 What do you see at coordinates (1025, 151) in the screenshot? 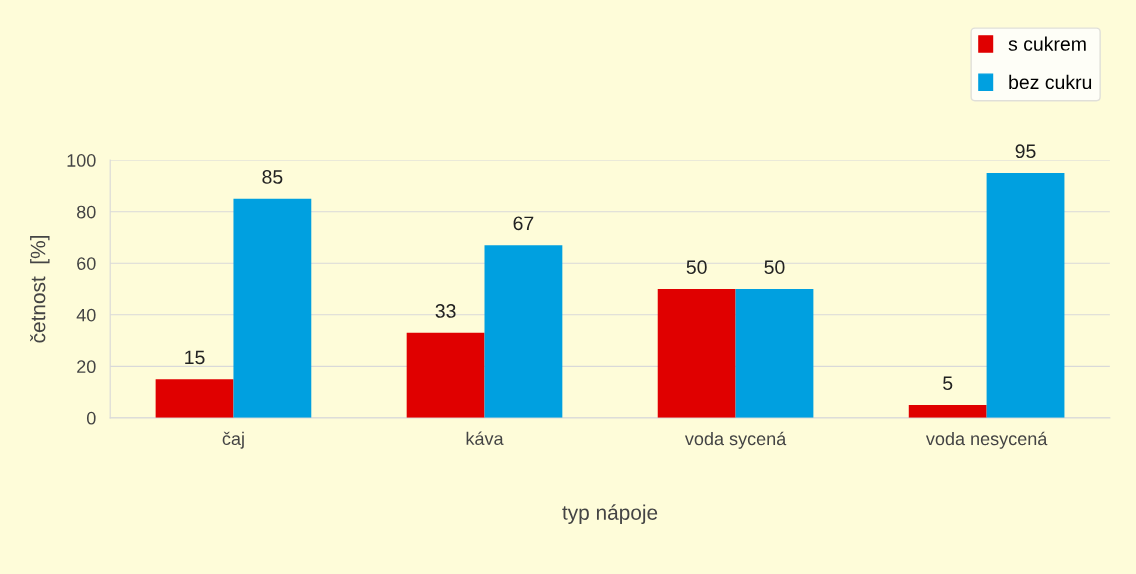
I see `data-label: 95` at bounding box center [1025, 151].